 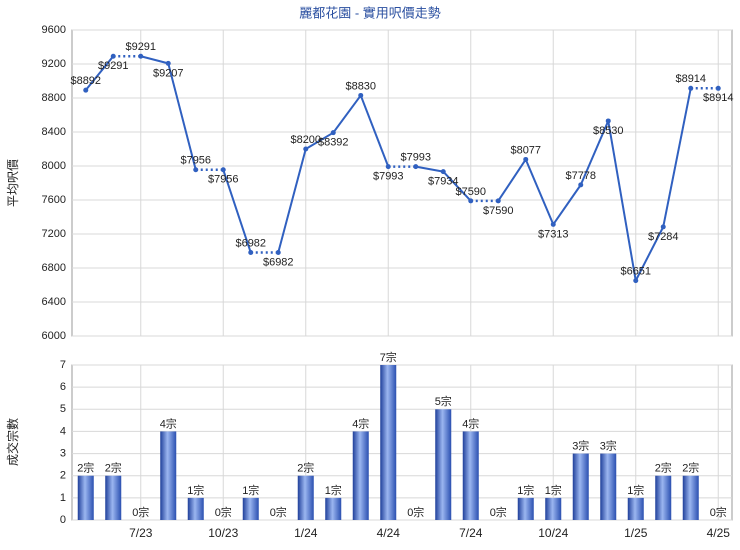 What do you see at coordinates (54, 200) in the screenshot?
I see `y-tick-label: 7600` at bounding box center [54, 200].